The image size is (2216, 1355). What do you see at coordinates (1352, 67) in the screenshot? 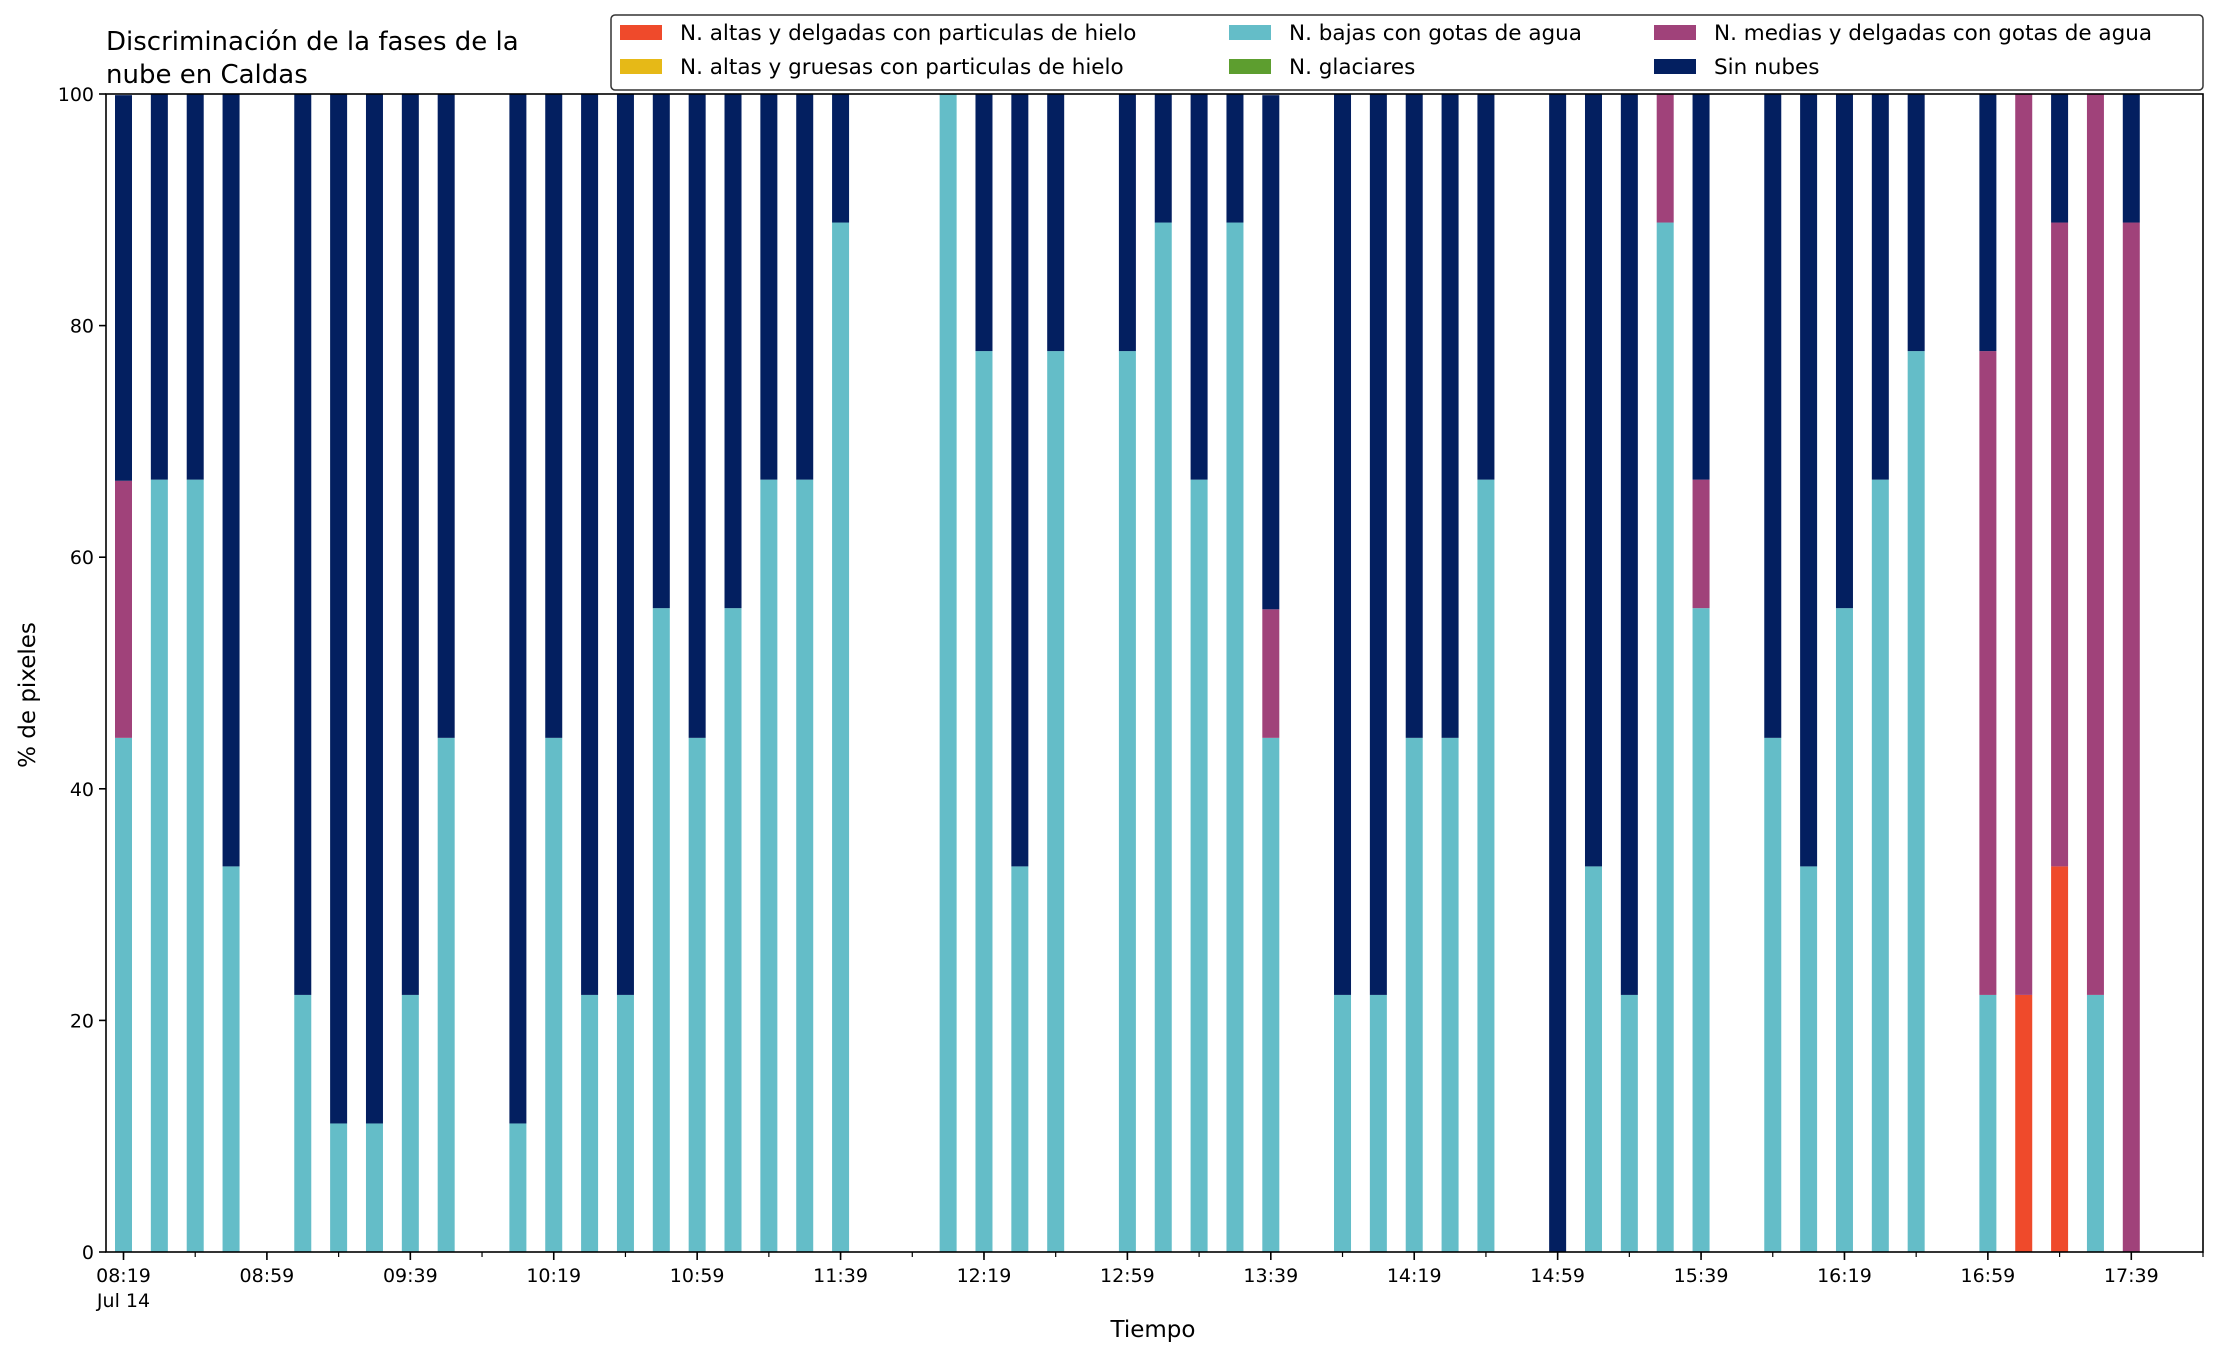
I see `legend-label-3: N. glaciares` at bounding box center [1352, 67].